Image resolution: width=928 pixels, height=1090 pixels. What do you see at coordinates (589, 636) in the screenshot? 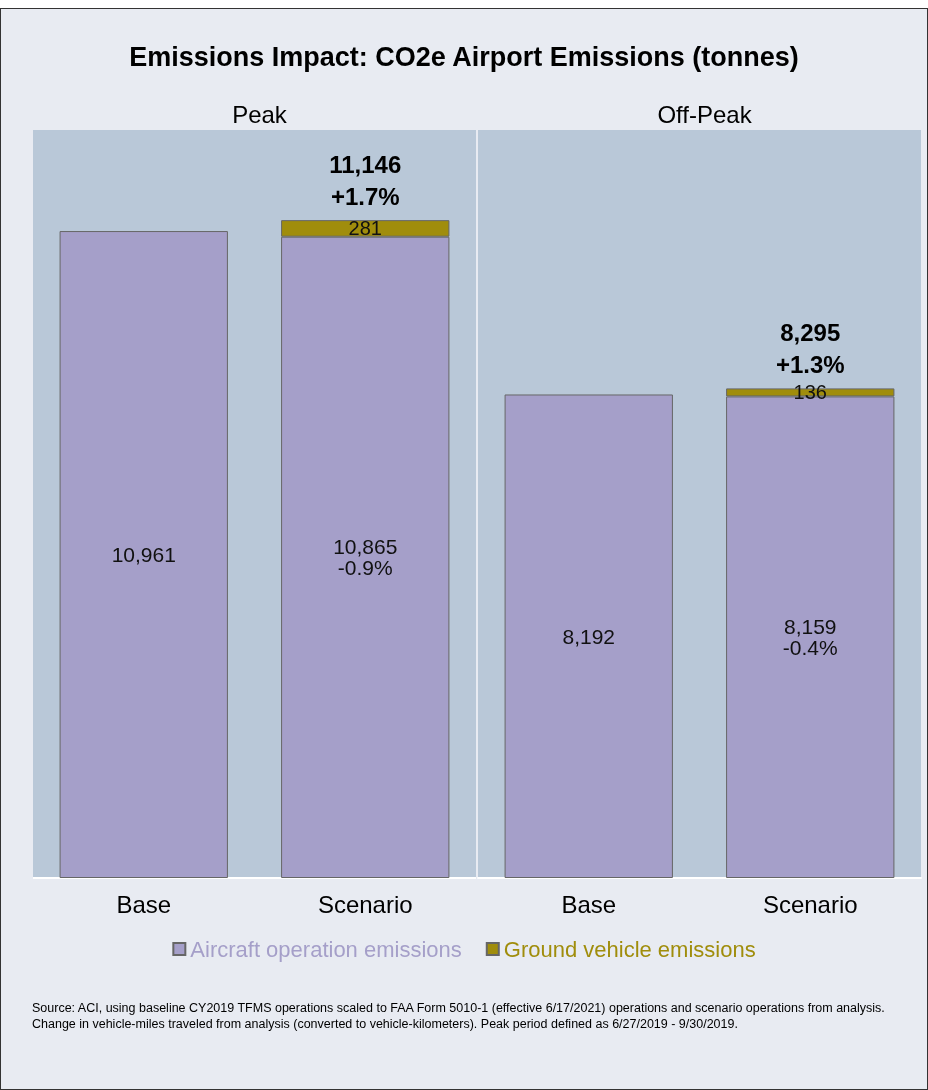
I see `data-label: 8,192` at bounding box center [589, 636].